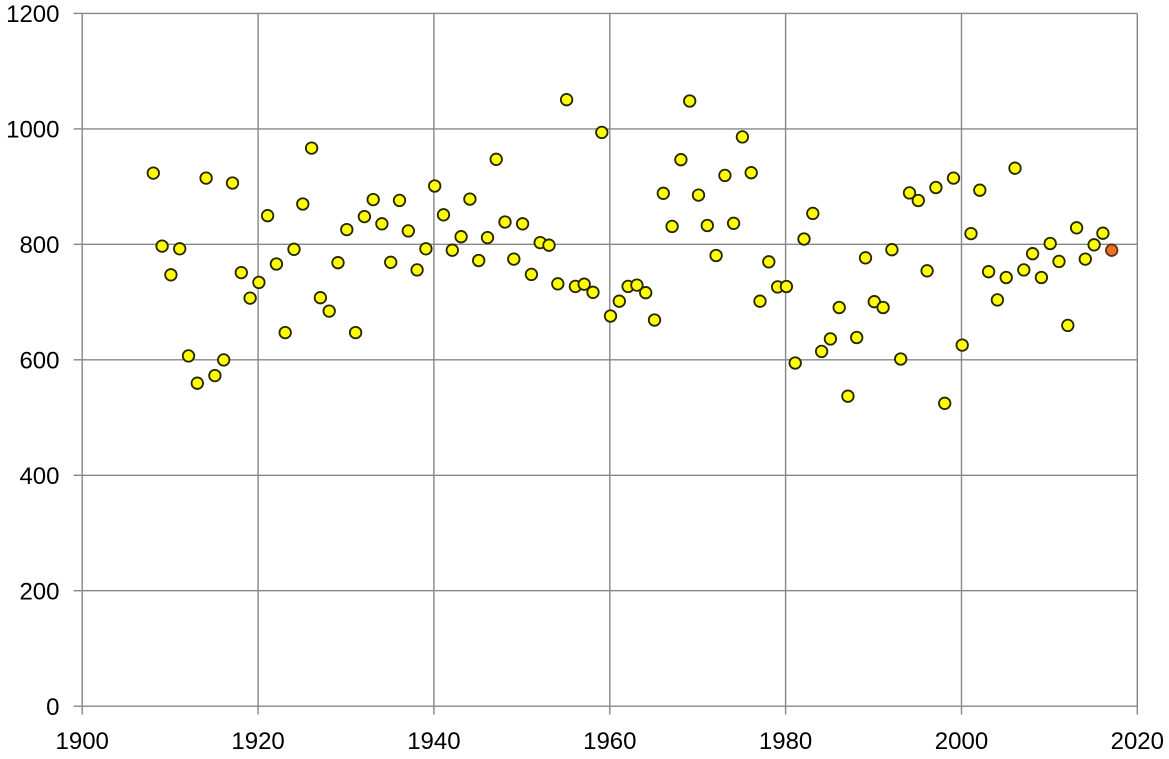 This screenshot has height=759, width=1169. What do you see at coordinates (32, 14) in the screenshot?
I see `svg-text: 1200` at bounding box center [32, 14].